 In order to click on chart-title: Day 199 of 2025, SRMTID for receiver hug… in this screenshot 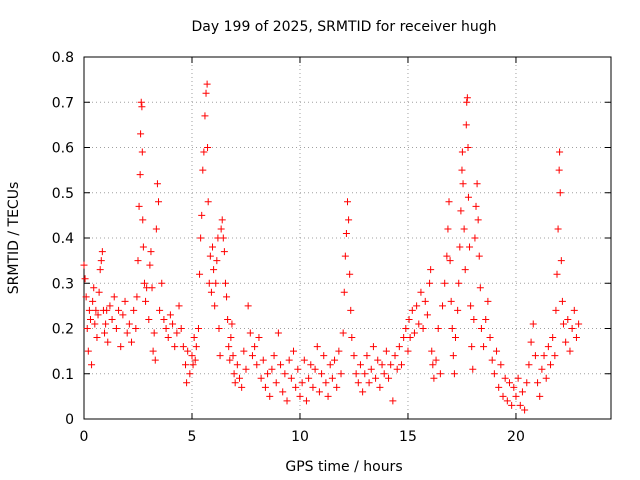, I will do `click(344, 27)`.